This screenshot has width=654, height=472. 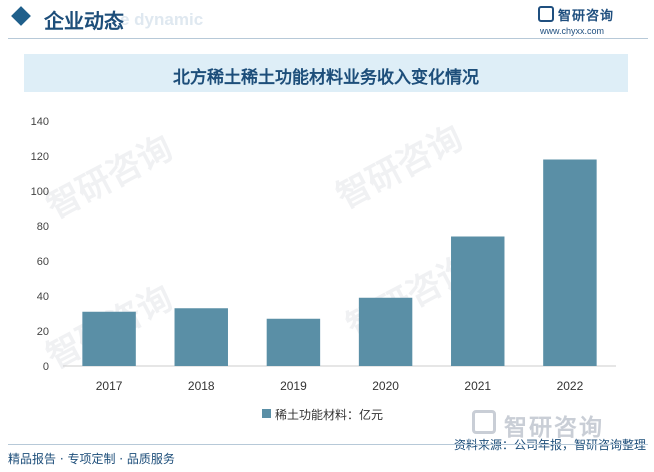 I want to click on brand-url: www.chyxx.com, so click(x=572, y=31).